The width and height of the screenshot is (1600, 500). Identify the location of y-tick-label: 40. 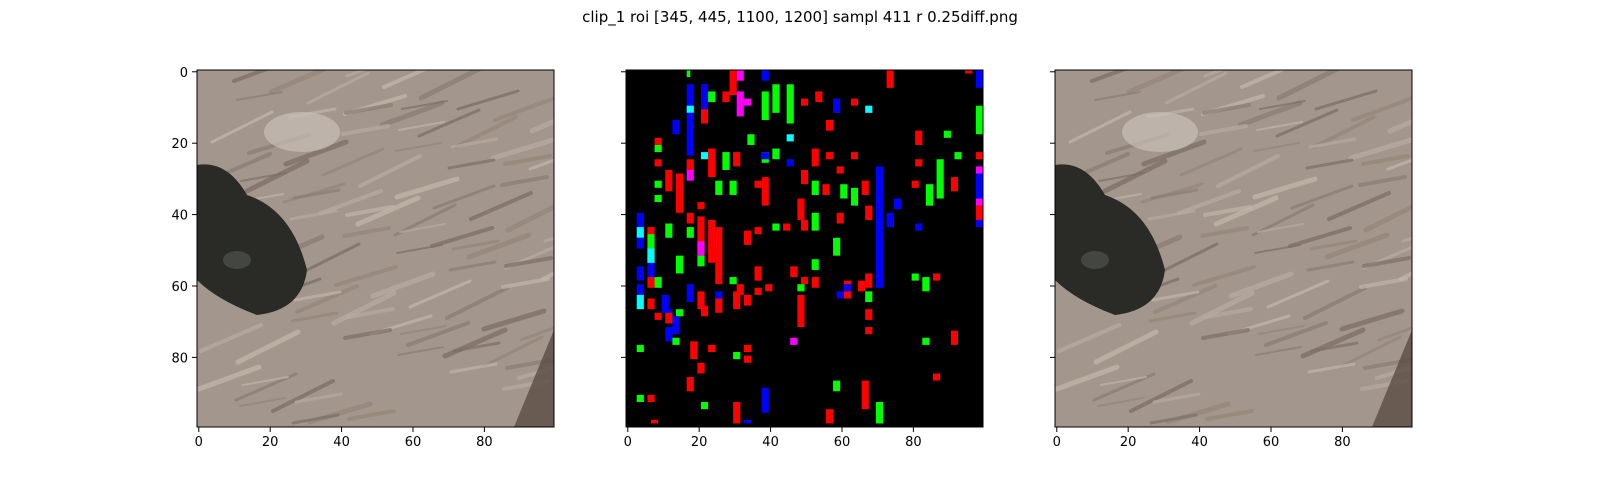
(179, 216).